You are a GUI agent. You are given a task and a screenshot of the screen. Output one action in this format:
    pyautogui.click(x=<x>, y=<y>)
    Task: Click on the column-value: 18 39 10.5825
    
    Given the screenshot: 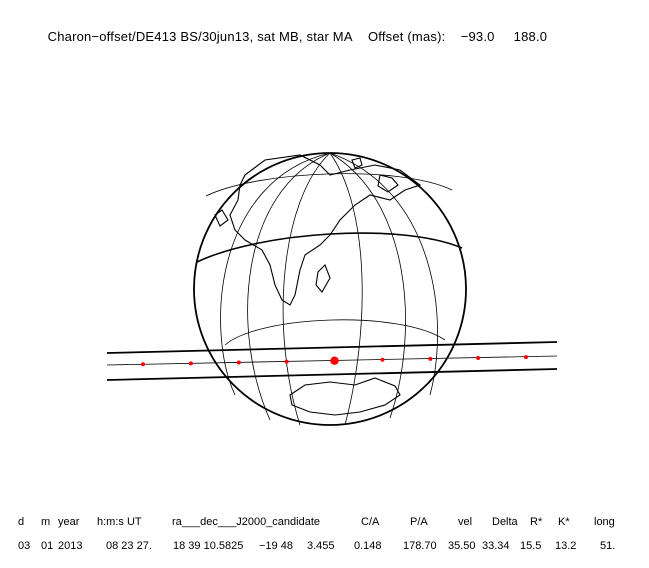 What is the action you would take?
    pyautogui.click(x=208, y=546)
    